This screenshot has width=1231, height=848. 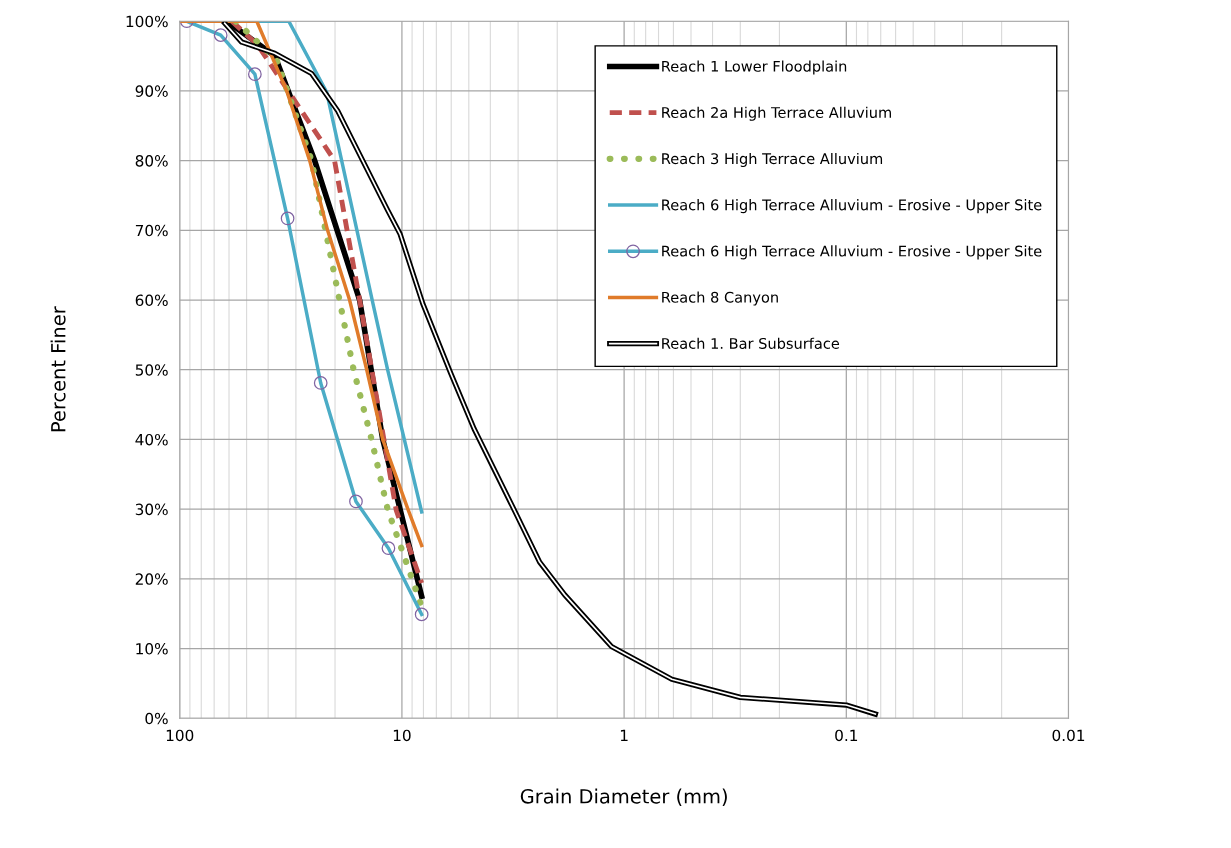 What do you see at coordinates (624, 735) in the screenshot?
I see `x-tick-label: 1` at bounding box center [624, 735].